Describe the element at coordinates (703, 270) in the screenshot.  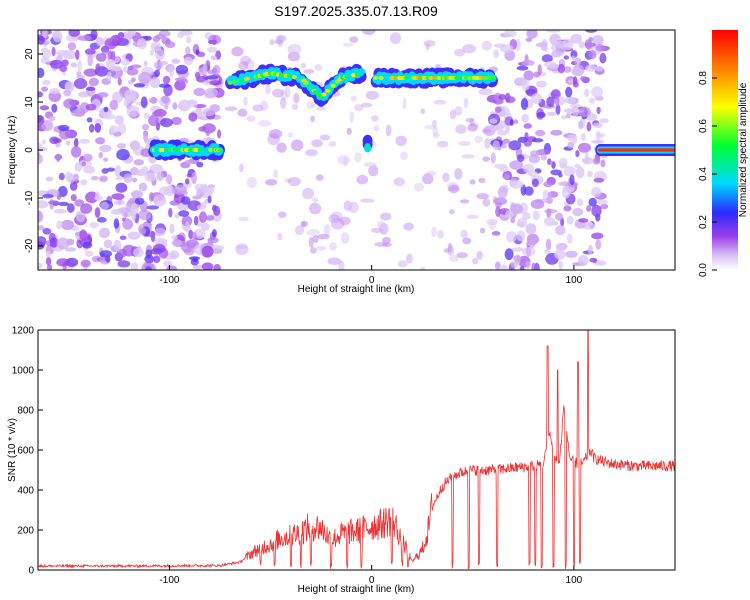
I see `colorbar-tick-label: 0.0` at that location.